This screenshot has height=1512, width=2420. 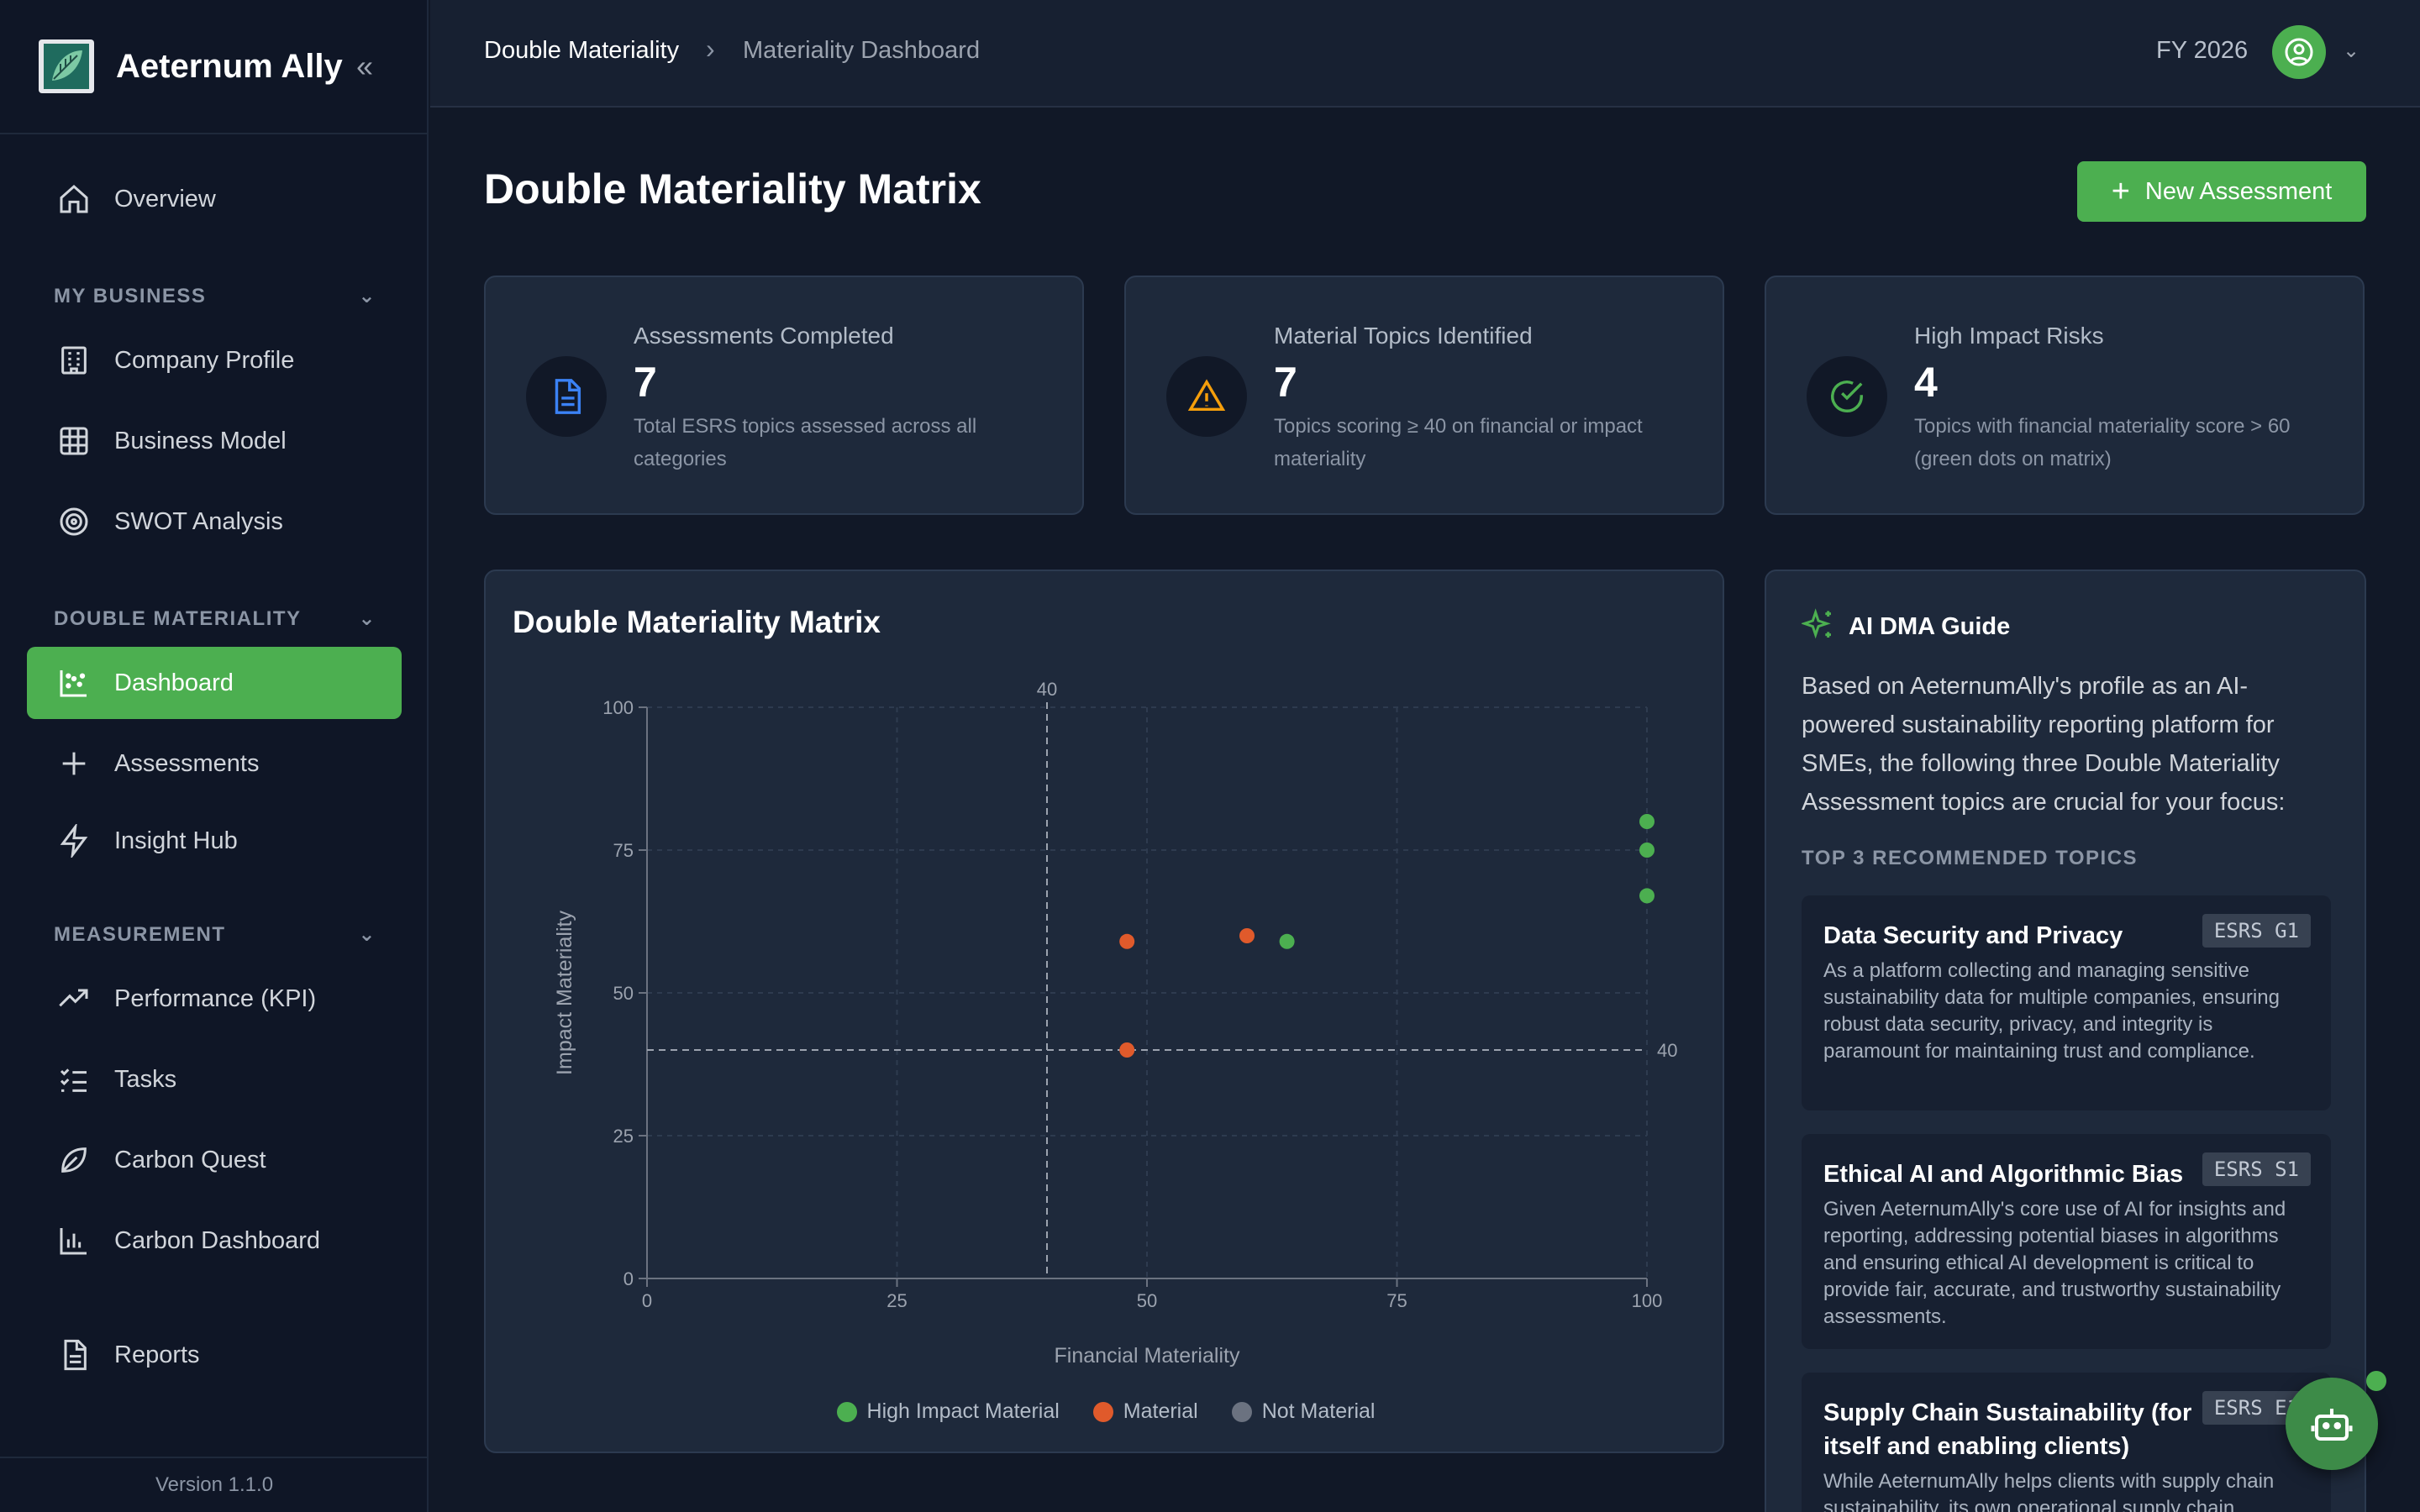 What do you see at coordinates (73, 521) in the screenshot?
I see `target-icon` at bounding box center [73, 521].